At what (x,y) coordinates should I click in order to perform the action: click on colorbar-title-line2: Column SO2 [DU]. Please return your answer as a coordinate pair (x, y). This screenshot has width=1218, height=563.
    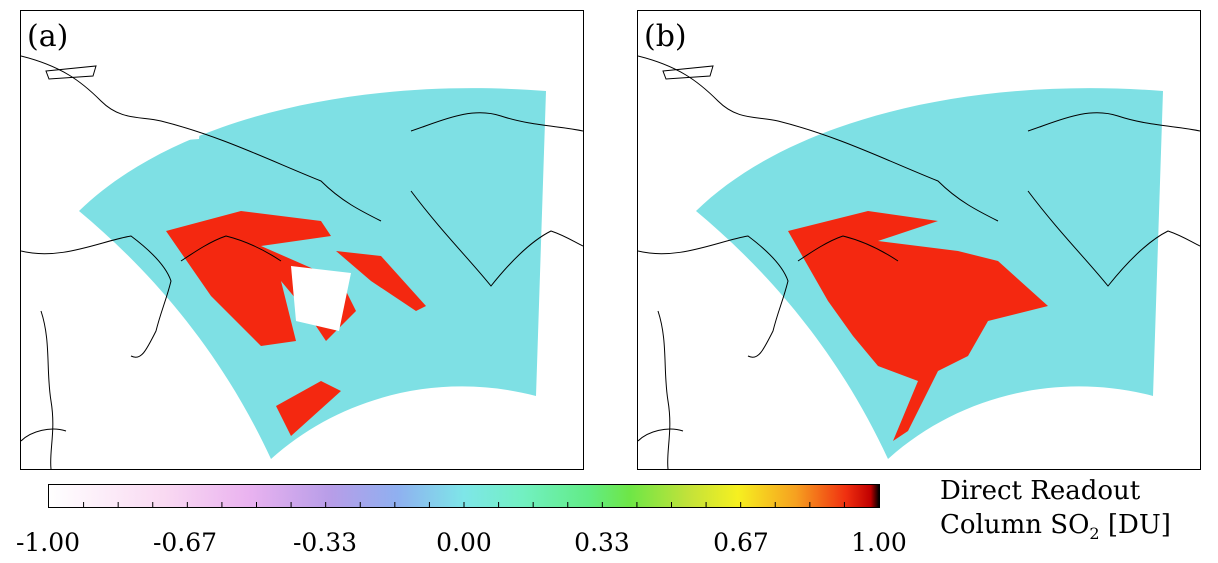
    Looking at the image, I should click on (1055, 529).